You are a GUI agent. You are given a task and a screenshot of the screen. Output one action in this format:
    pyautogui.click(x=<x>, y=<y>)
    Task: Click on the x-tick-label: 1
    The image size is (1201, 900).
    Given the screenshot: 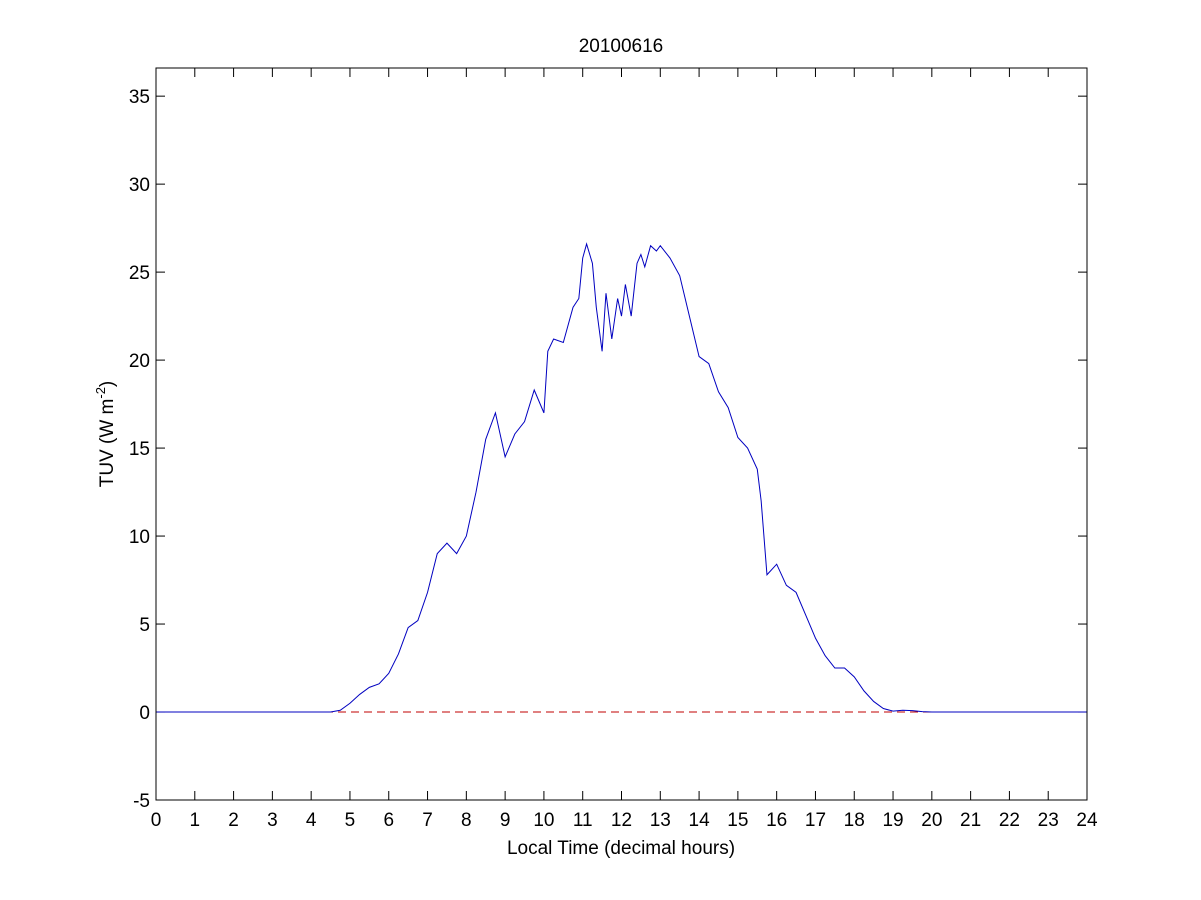 What is the action you would take?
    pyautogui.click(x=195, y=820)
    